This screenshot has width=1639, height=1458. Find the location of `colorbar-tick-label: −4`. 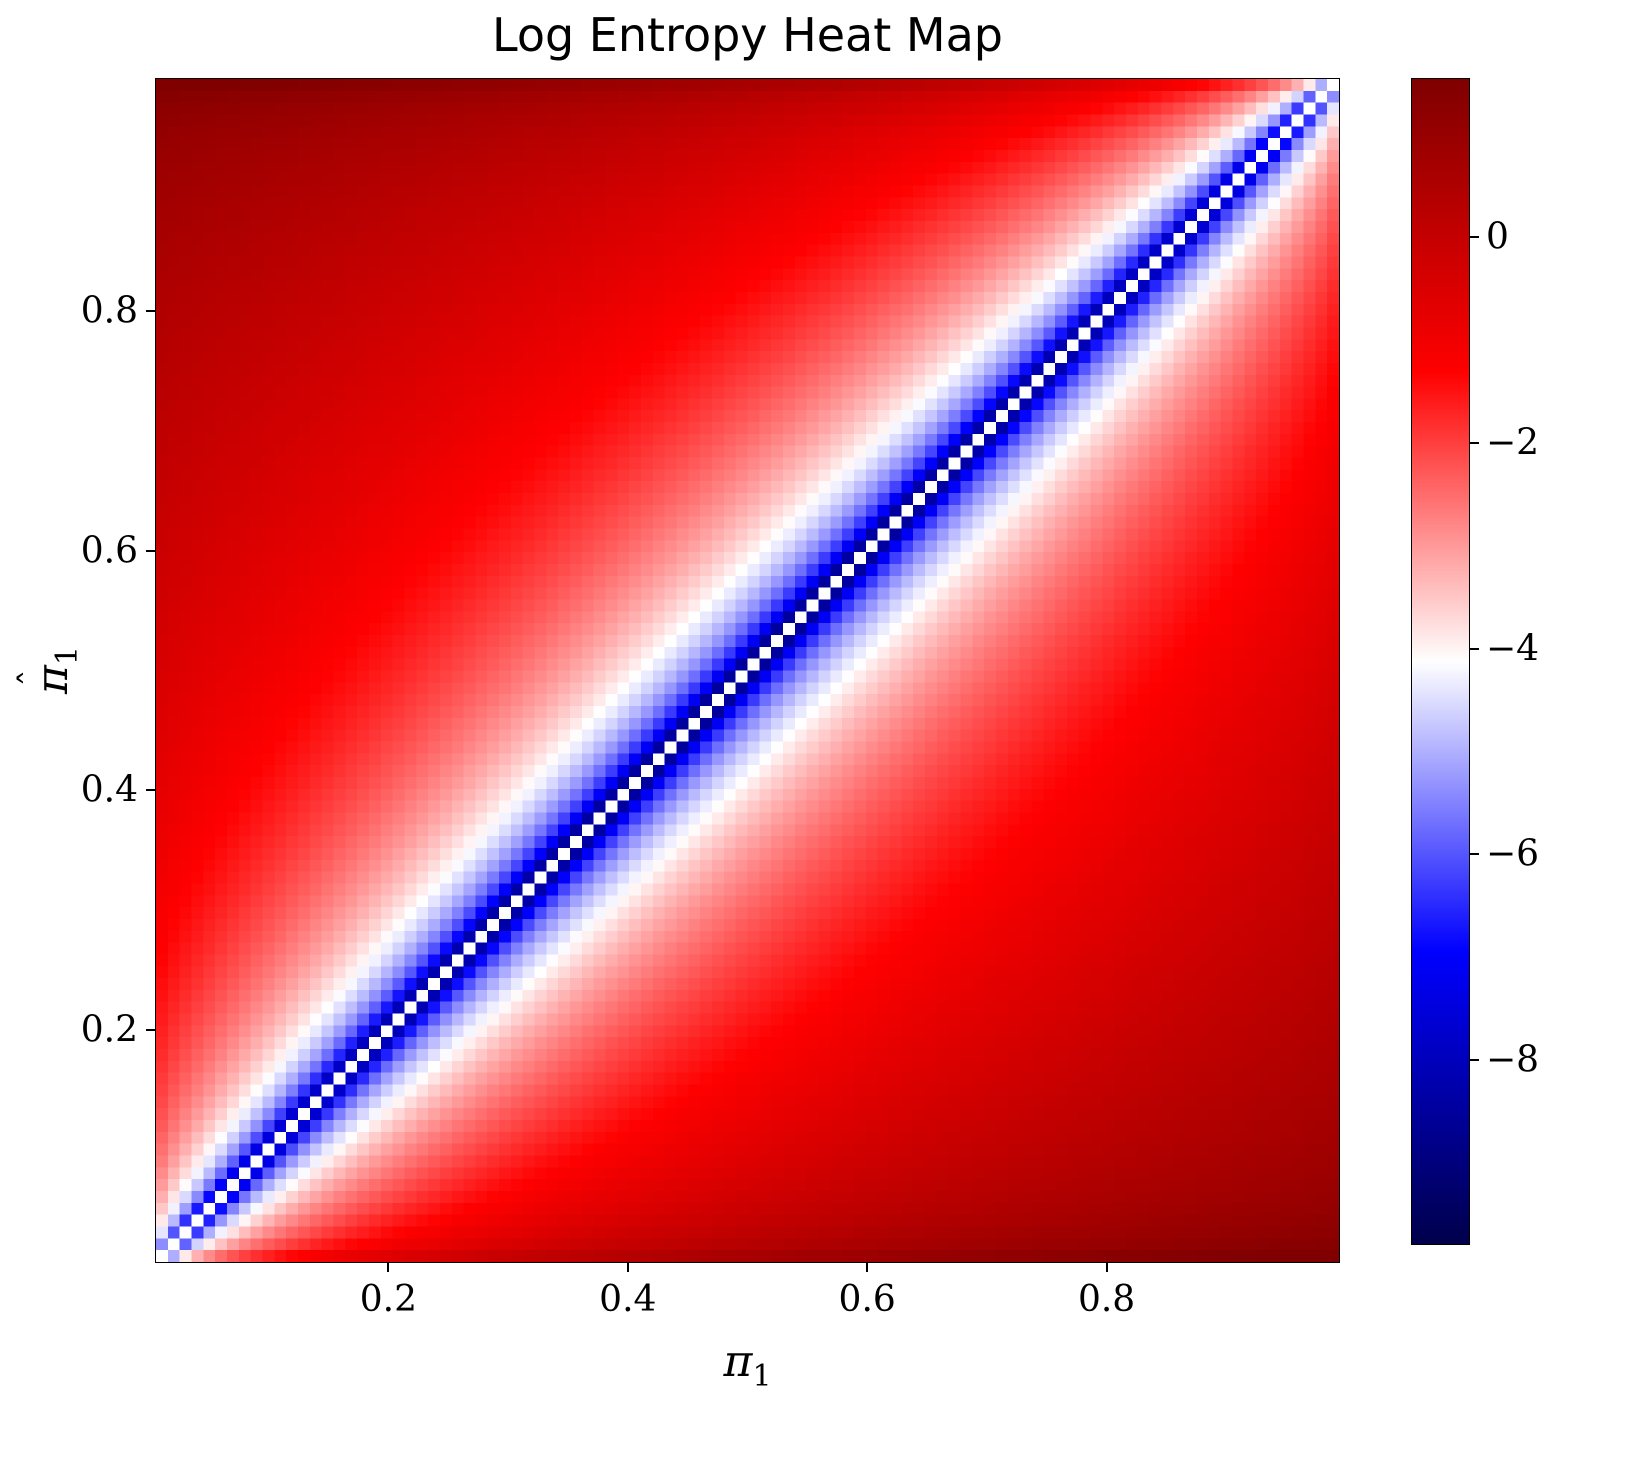

colorbar-tick-label: −4 is located at coordinates (1513, 649).